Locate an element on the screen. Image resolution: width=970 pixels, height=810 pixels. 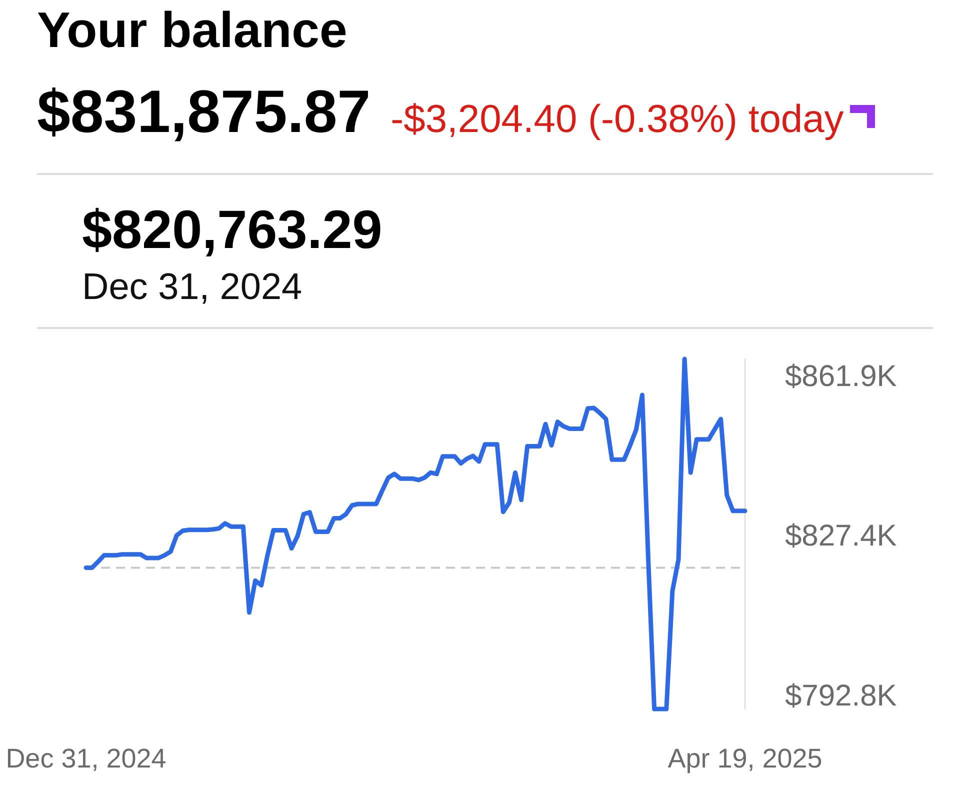
text: -$3,204.40 (-0.38%) today is located at coordinates (617, 119).